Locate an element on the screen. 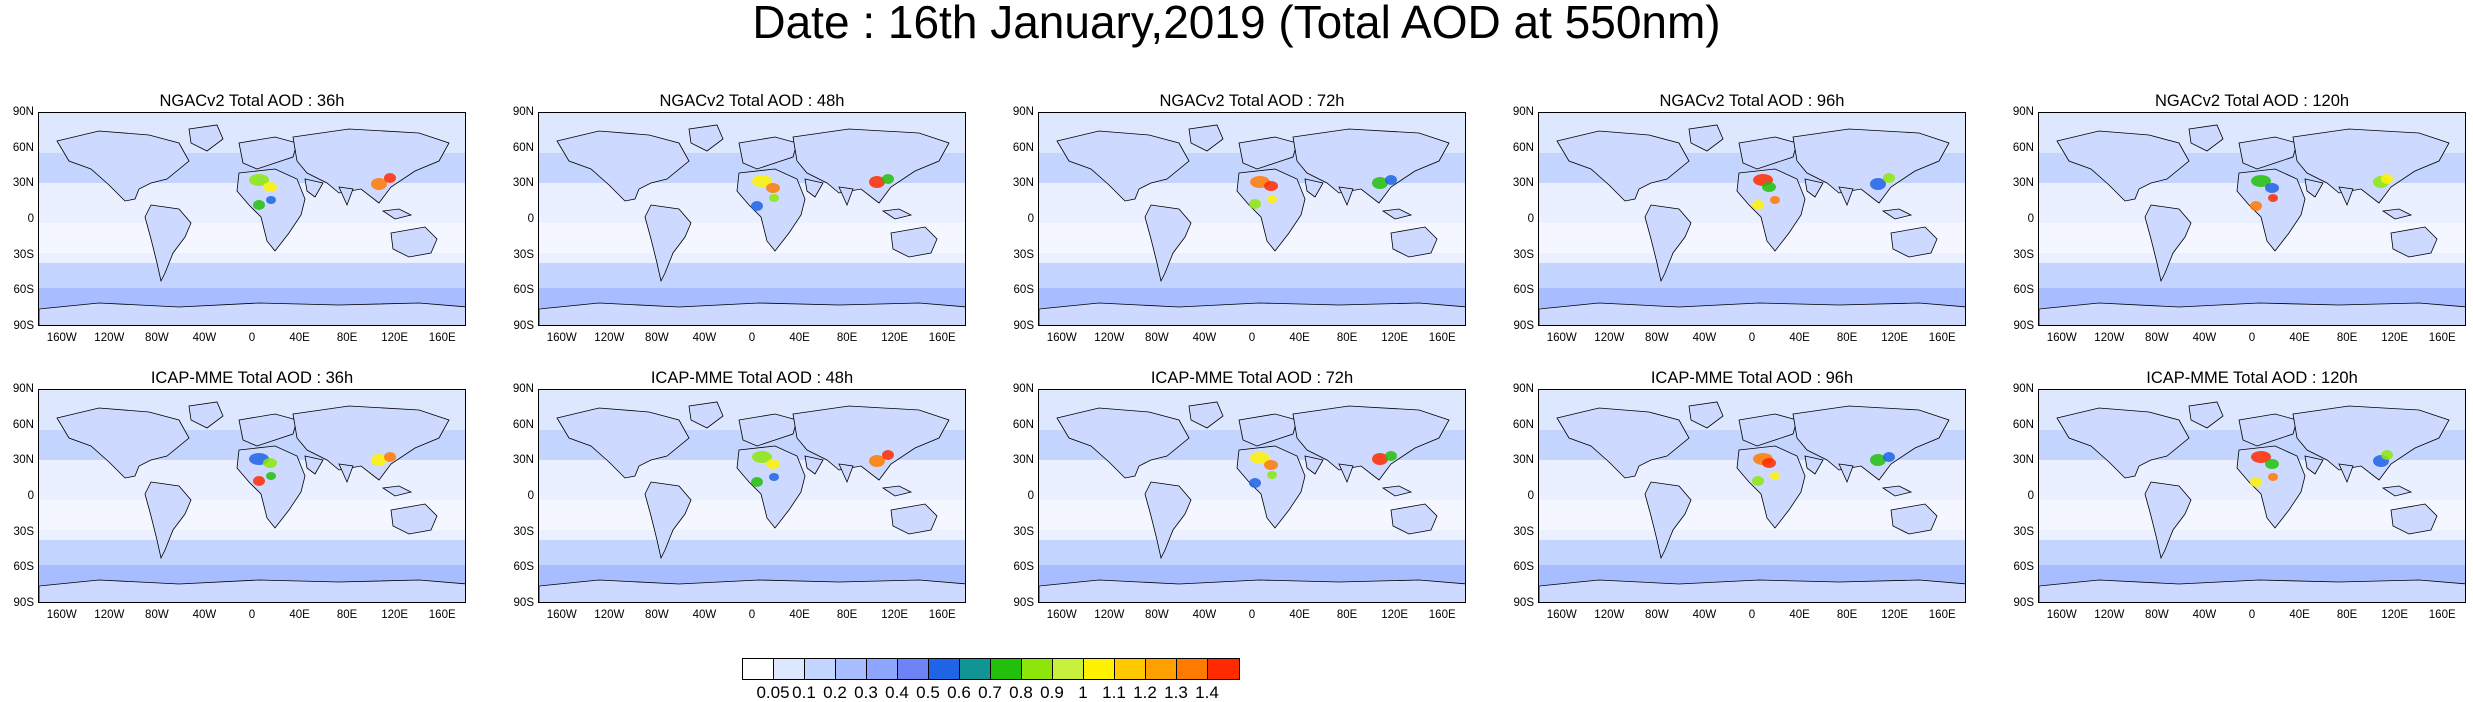  panel-title: NGACv2 Total AOD : 96h is located at coordinates (1752, 101).